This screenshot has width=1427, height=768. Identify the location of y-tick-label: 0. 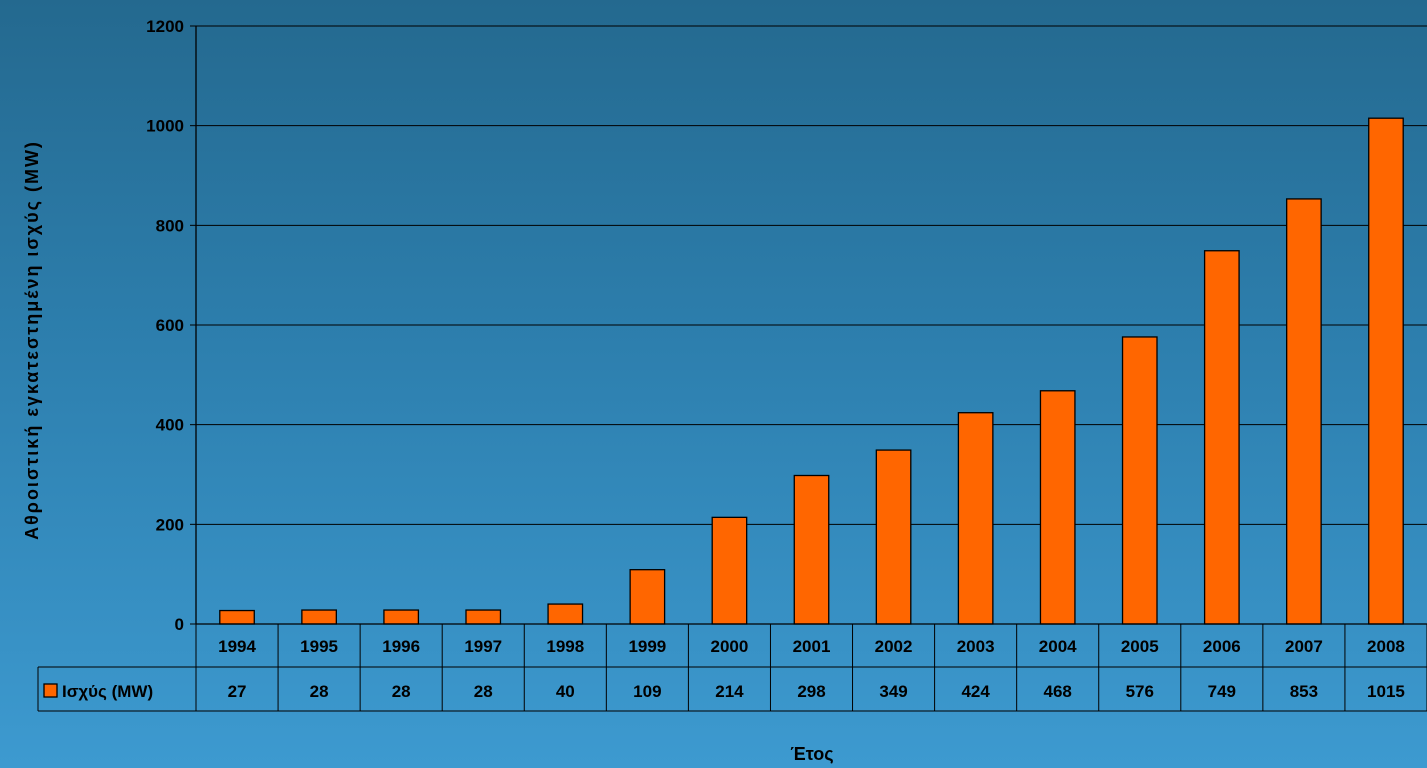
(179, 624).